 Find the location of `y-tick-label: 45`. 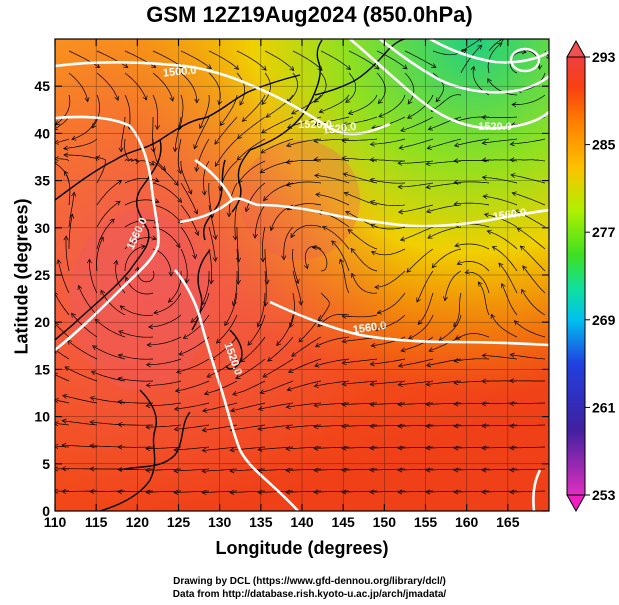

y-tick-label: 45 is located at coordinates (42, 86).